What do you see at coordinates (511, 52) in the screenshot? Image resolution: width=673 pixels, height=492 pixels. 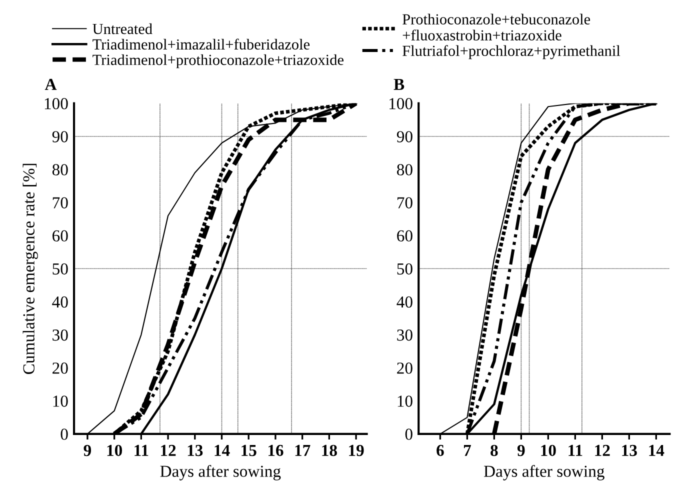 I see `legend-label: Flutriafol+prochloraz+pyrimethanil` at bounding box center [511, 52].